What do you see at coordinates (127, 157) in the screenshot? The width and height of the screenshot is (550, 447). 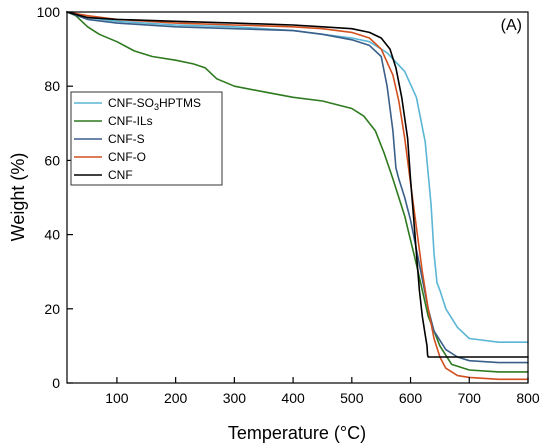 I see `legend-label: CNF-O` at bounding box center [127, 157].